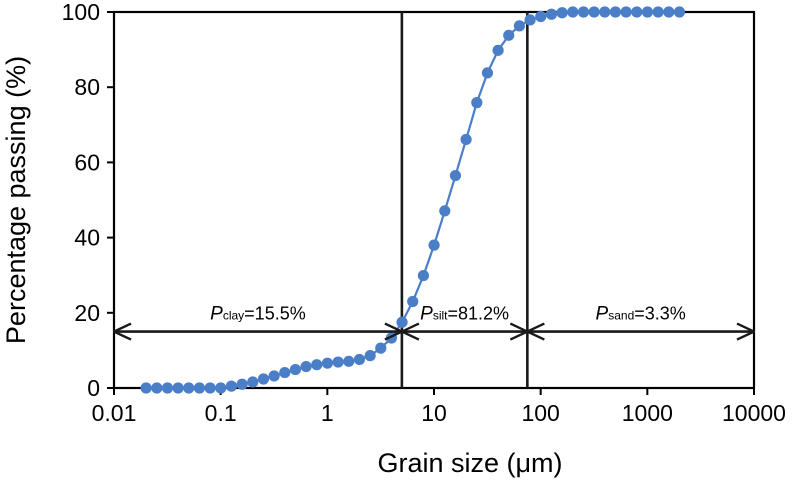  I want to click on region-label-value: =3.3%, so click(660, 314).